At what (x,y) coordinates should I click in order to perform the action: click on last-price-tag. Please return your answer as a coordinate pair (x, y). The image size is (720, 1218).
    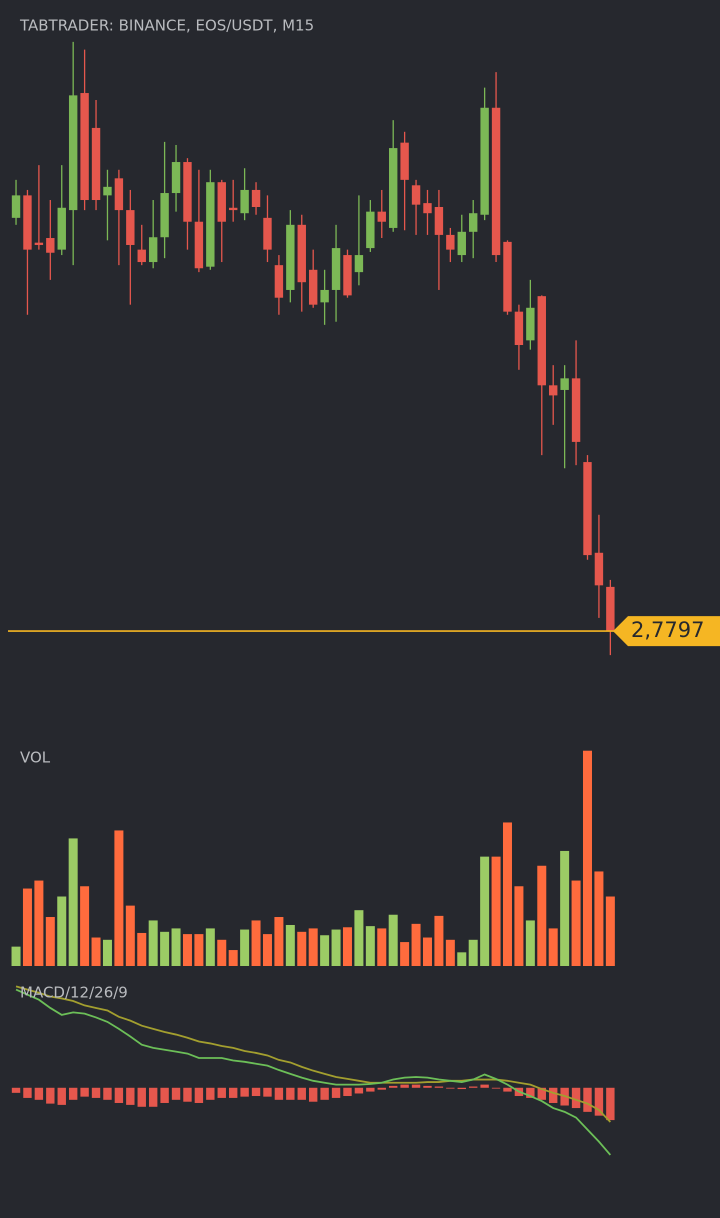
    Looking at the image, I should click on (666, 631).